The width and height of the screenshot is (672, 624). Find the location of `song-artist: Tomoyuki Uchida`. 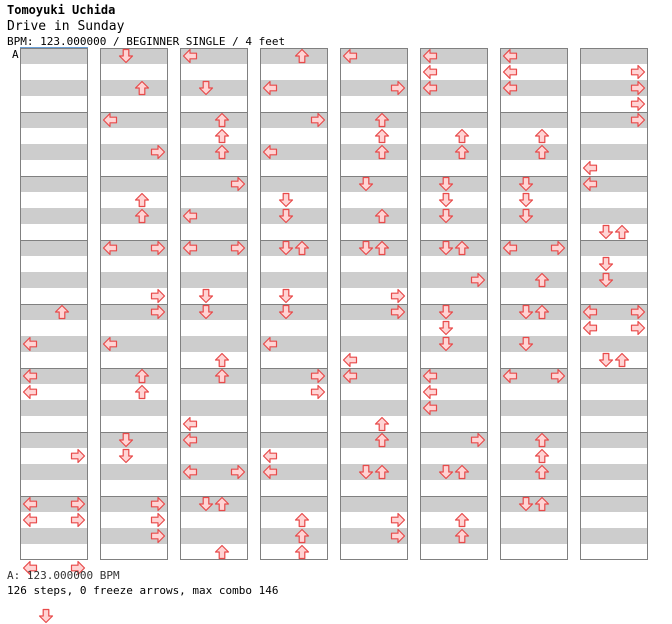

song-artist: Tomoyuki Uchida is located at coordinates (61, 10).